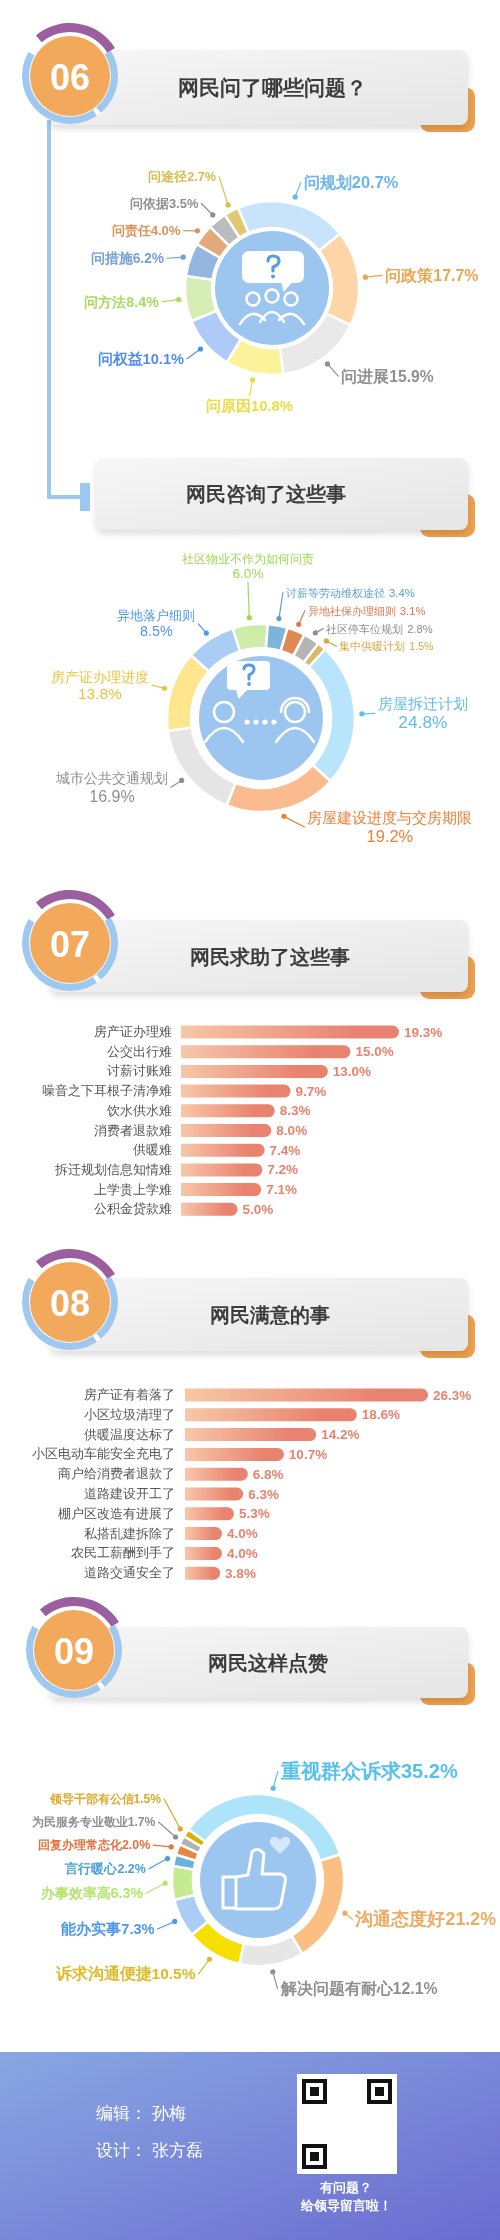 Image resolution: width=500 pixels, height=2240 pixels. Describe the element at coordinates (129, 1573) in the screenshot. I see `y-tick-label: 道路交通安全了` at that location.